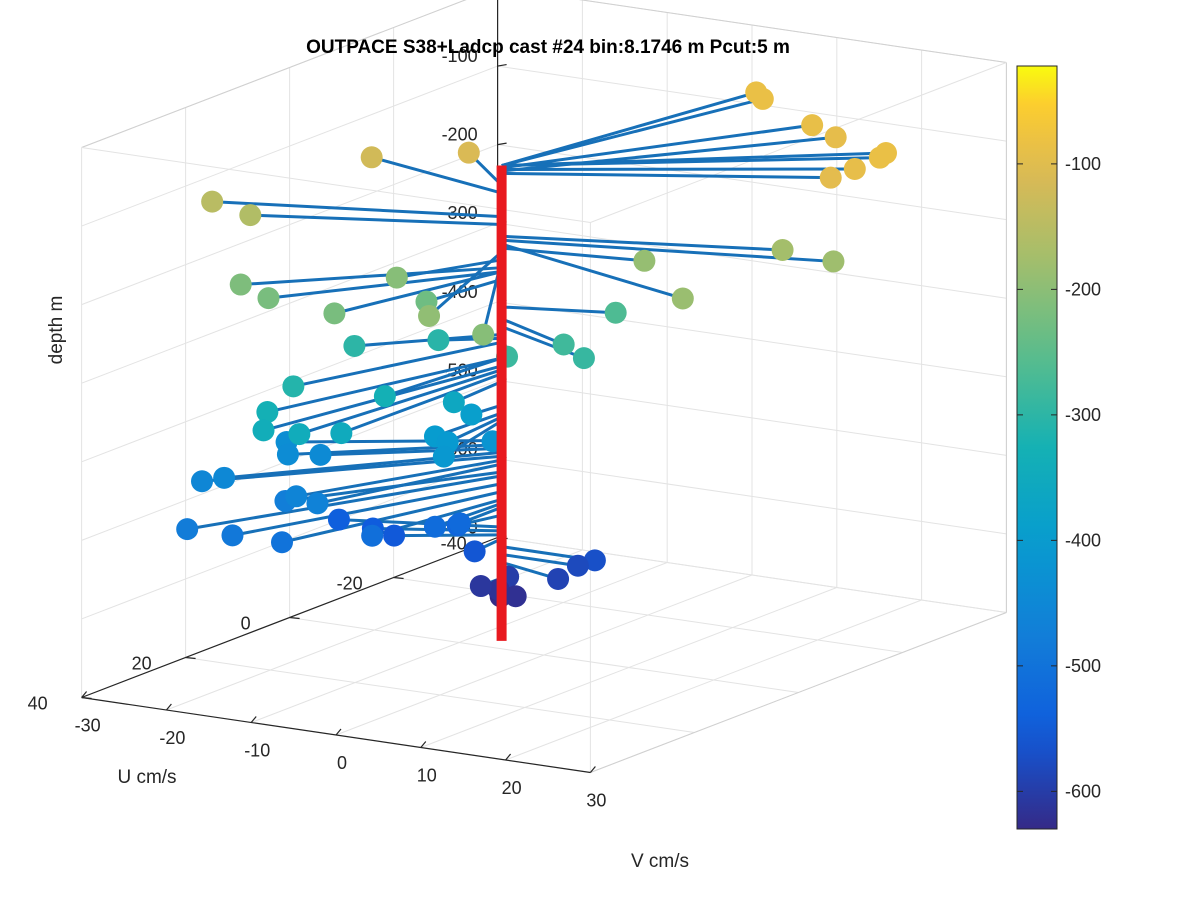  I want to click on z-axis-label: depth m, so click(56, 330).